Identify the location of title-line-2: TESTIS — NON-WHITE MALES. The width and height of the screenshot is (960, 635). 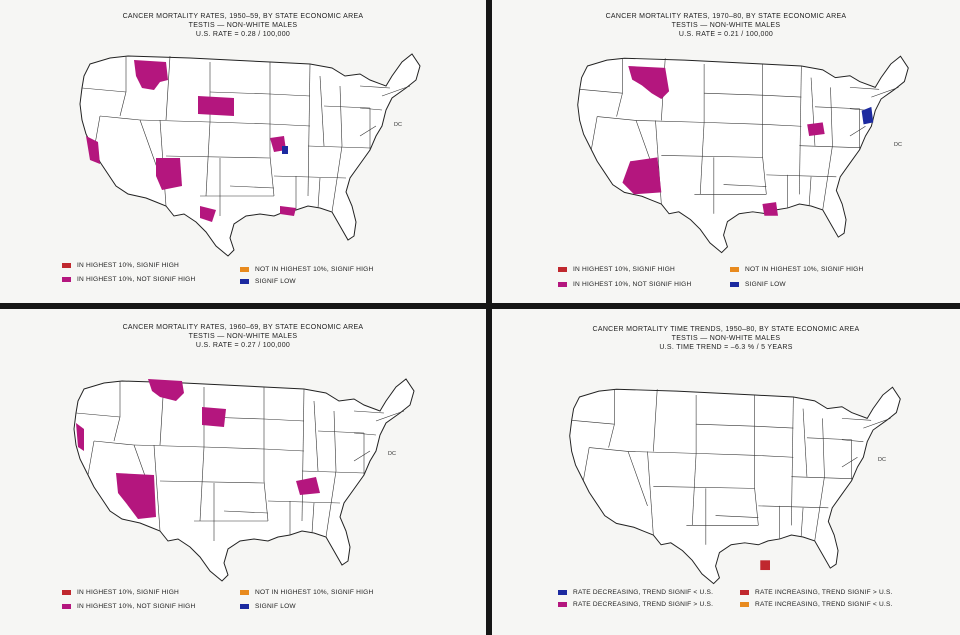
(243, 336).